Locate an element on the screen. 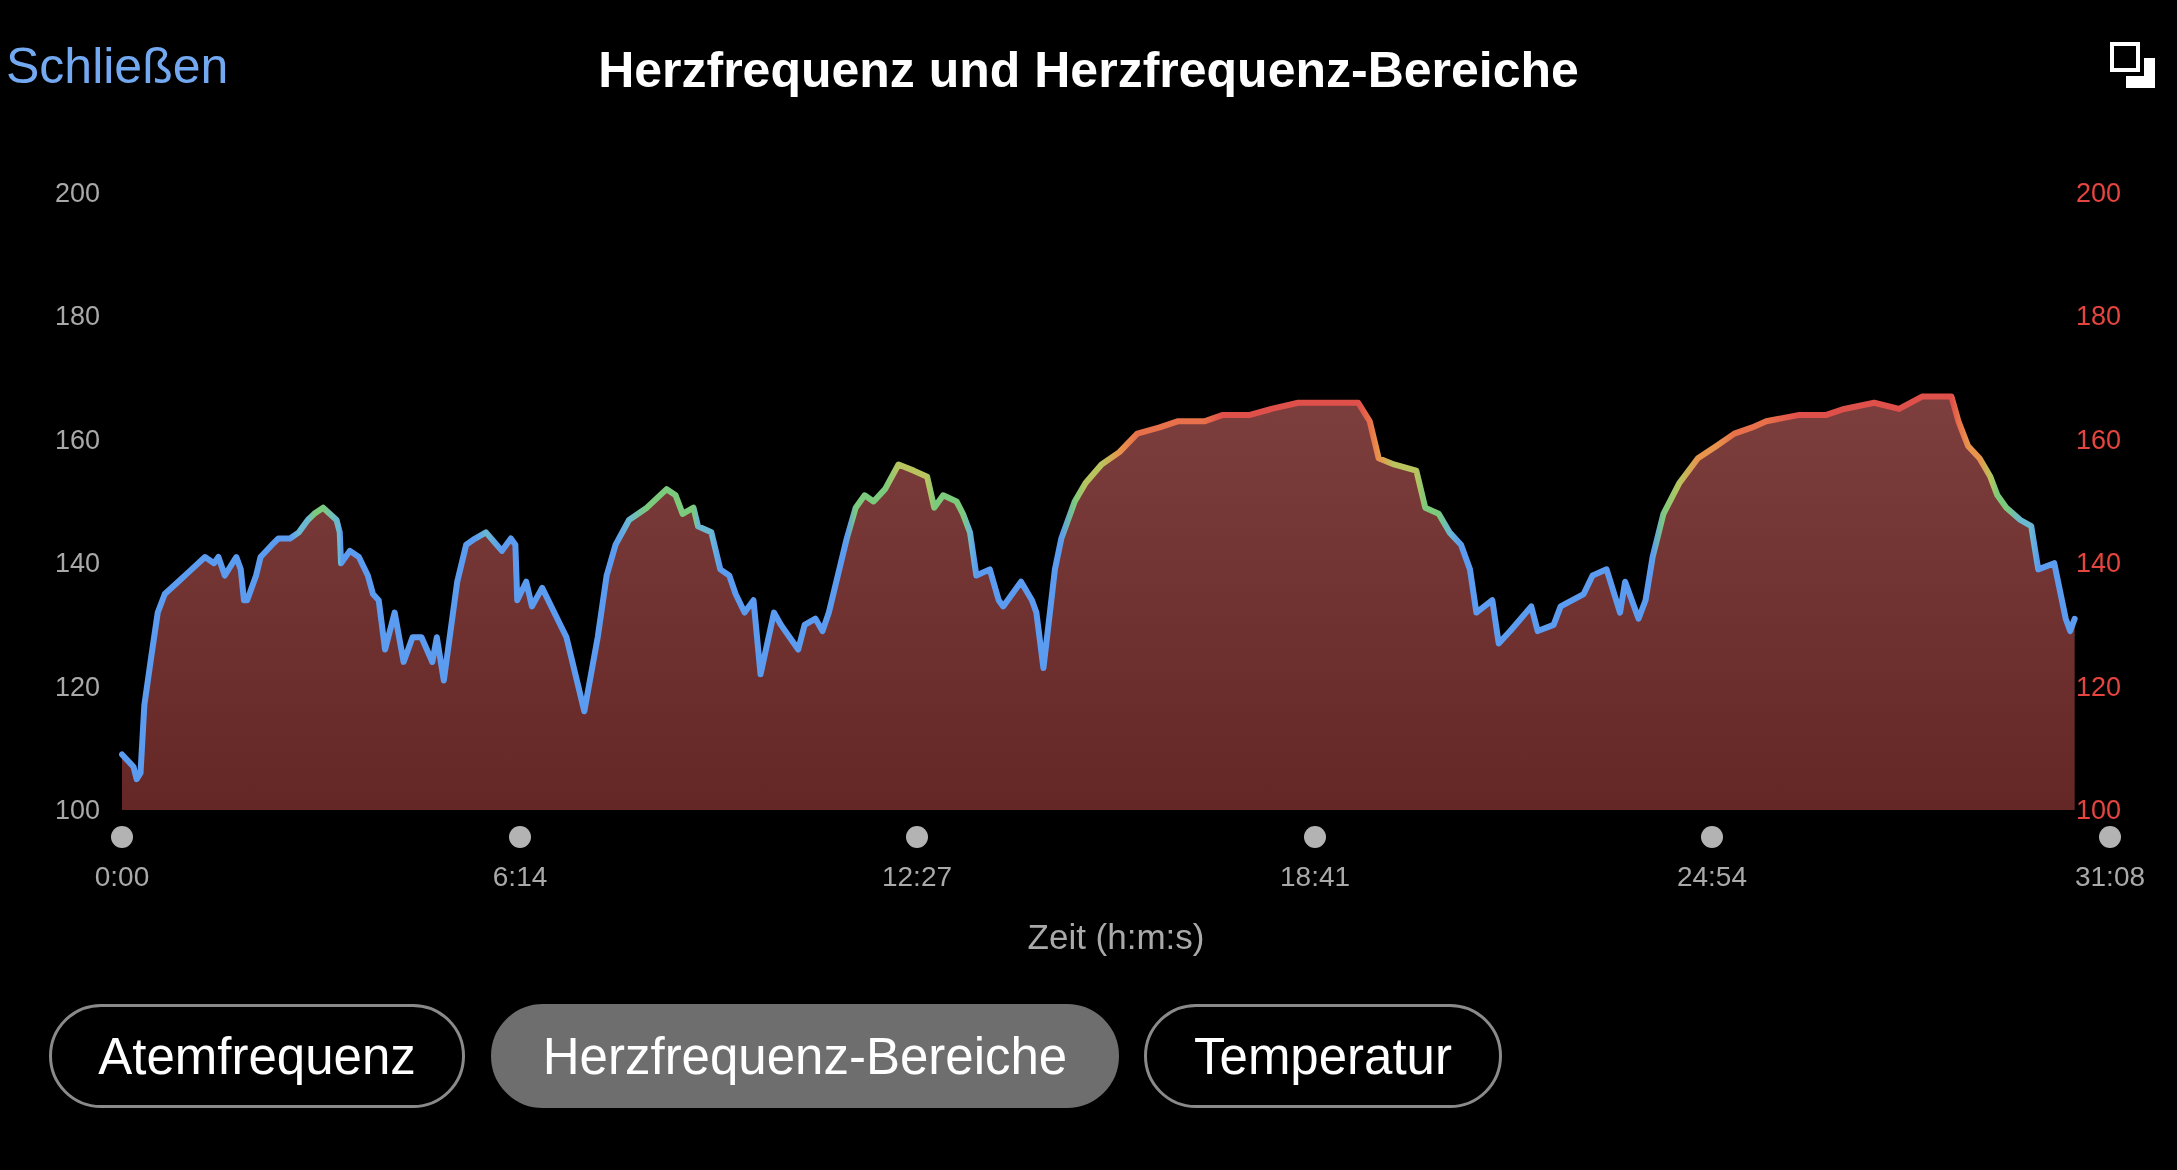 The width and height of the screenshot is (2177, 1170). y2-tick-label: 120 is located at coordinates (2099, 686).